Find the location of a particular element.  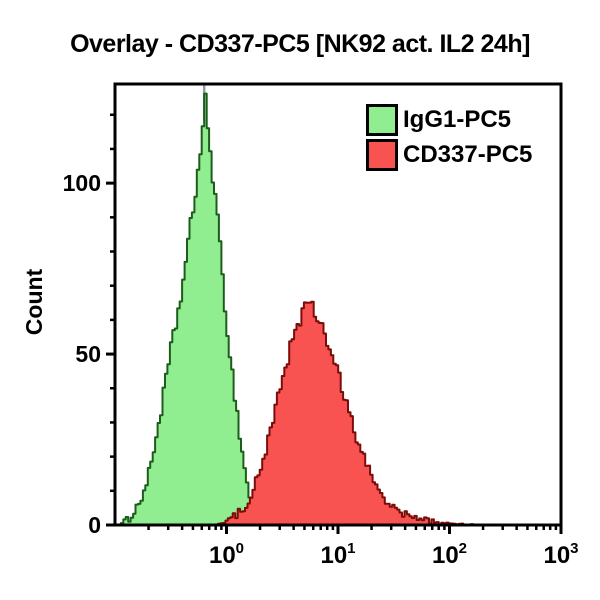

x-tick-label: 10³ is located at coordinates (560, 554).